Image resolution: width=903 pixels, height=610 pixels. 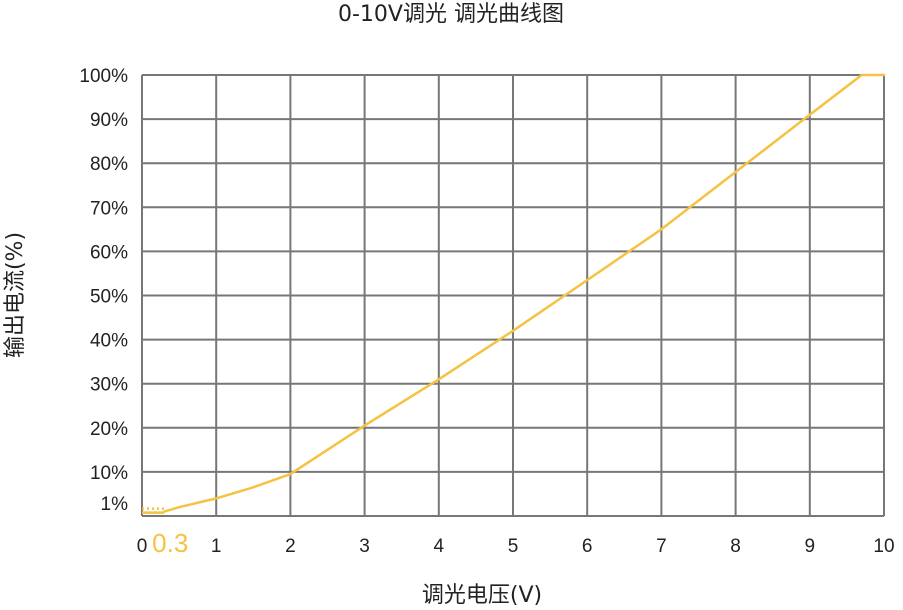 I want to click on x-axis-tick-labels: 0 1 2 3 4 5 6 7 8 9 10, so click(x=516, y=546).